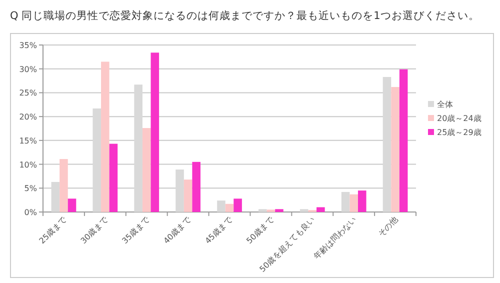 Image resolution: width=500 pixels, height=283 pixels. I want to click on x-tick-label: 50歳まで, so click(260, 230).